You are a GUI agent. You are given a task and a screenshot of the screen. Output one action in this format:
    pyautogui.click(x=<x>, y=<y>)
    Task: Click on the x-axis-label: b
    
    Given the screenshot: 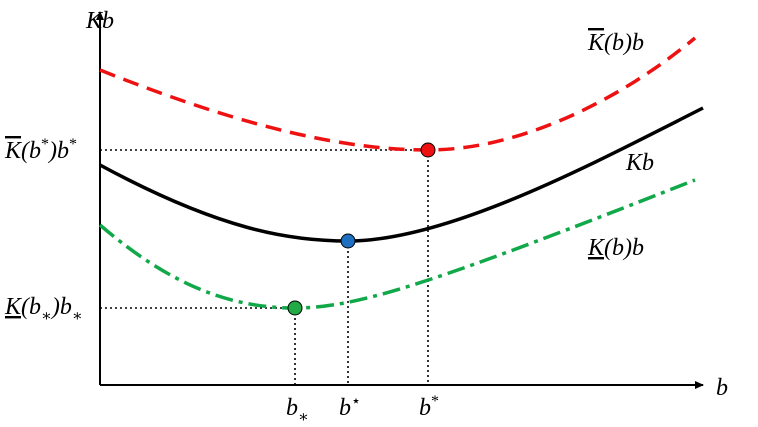 What is the action you would take?
    pyautogui.click(x=722, y=388)
    